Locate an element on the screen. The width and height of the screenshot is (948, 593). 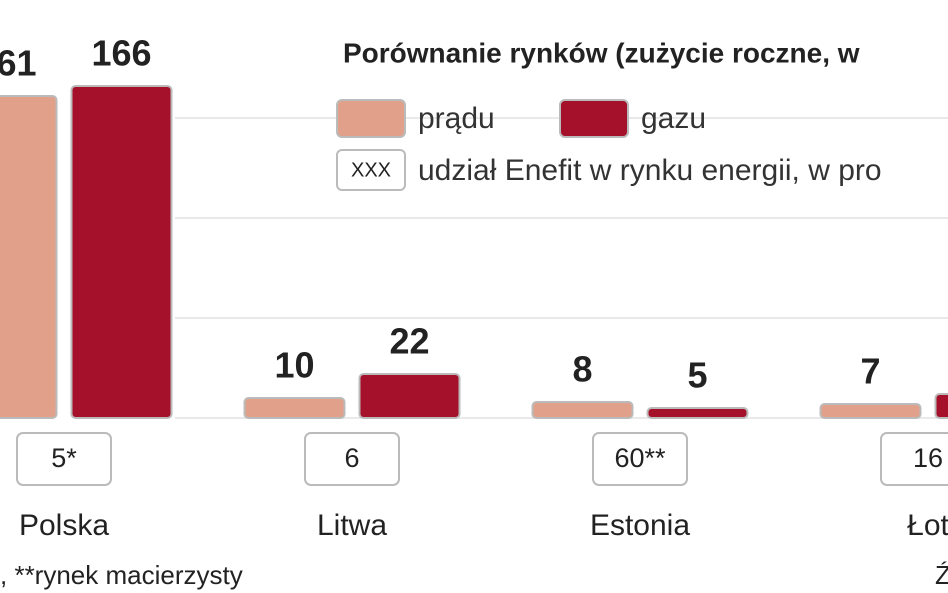
source: Ź is located at coordinates (941, 575).